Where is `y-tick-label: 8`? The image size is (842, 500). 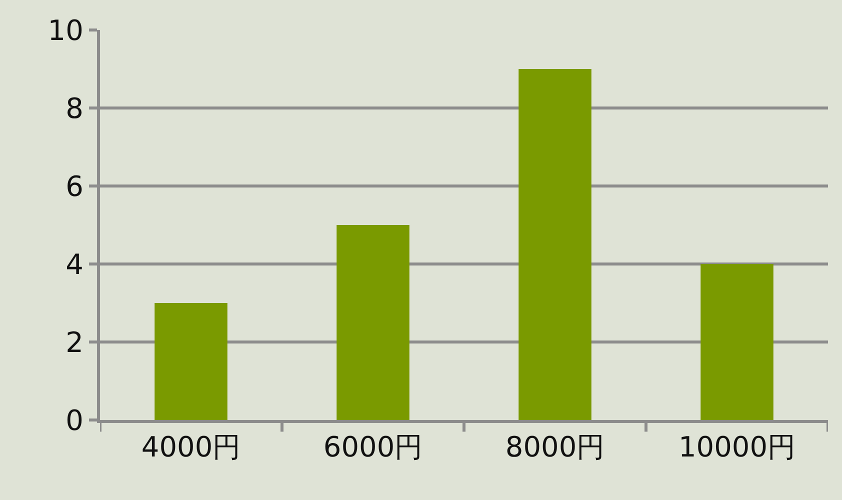
y-tick-label: 8 is located at coordinates (75, 108).